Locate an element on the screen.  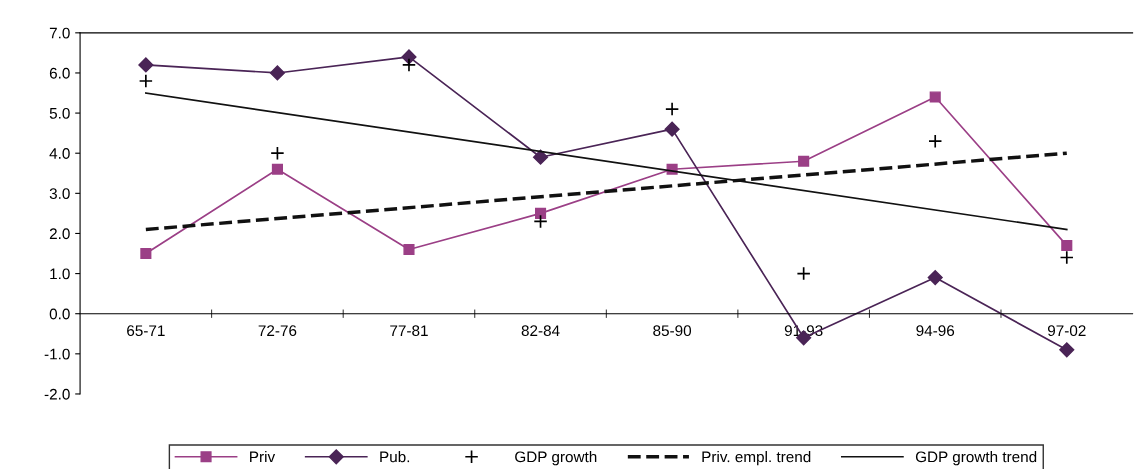
y-tick-label: 1.0 is located at coordinates (60, 274).